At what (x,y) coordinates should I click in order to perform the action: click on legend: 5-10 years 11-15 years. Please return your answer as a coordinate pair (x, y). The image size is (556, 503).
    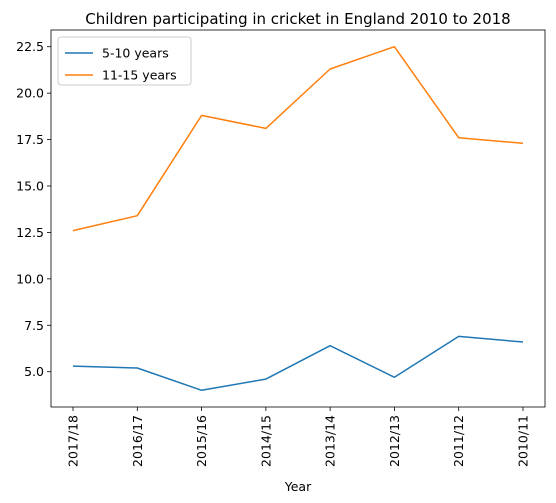
    Looking at the image, I should click on (124, 61).